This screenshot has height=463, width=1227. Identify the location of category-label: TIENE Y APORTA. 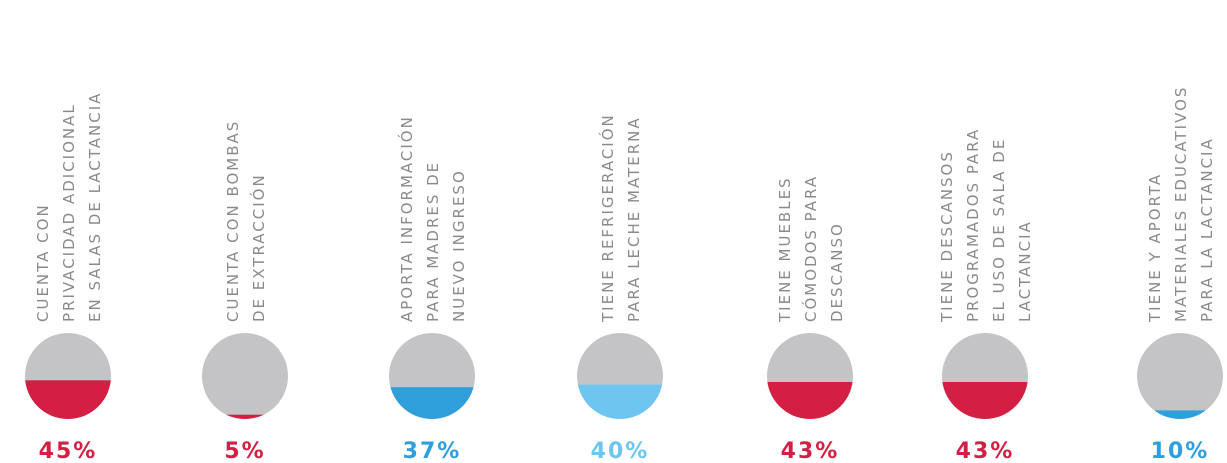
(1155, 248).